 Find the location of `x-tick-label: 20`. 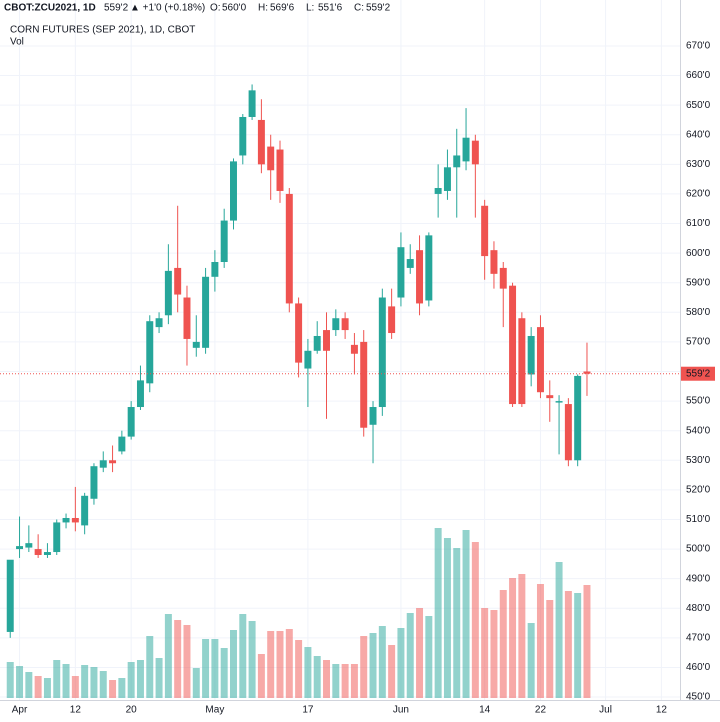

x-tick-label: 20 is located at coordinates (132, 710).